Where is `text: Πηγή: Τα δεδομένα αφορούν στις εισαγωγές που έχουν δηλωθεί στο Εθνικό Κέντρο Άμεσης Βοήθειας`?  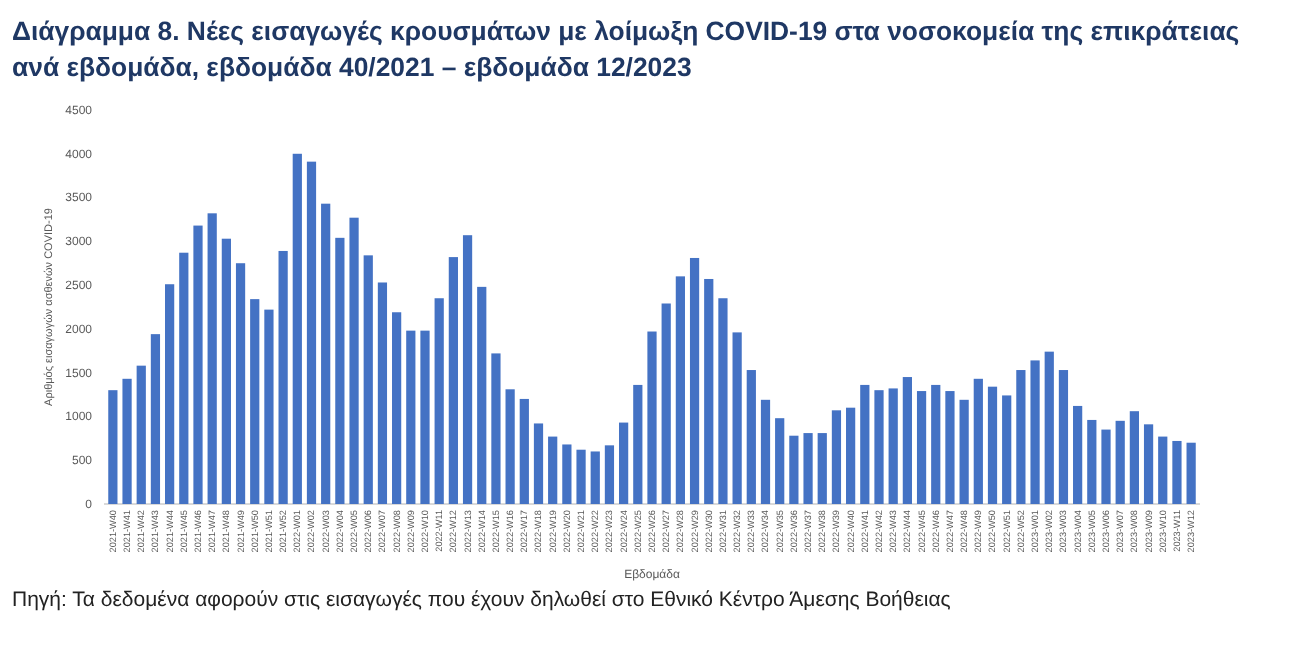
text: Πηγή: Τα δεδομένα αφορούν στις εισαγωγές που έχουν δηλωθεί στο Εθνικό Κέντρο Άμεσης Βοήθειας is located at coordinates (481, 600).